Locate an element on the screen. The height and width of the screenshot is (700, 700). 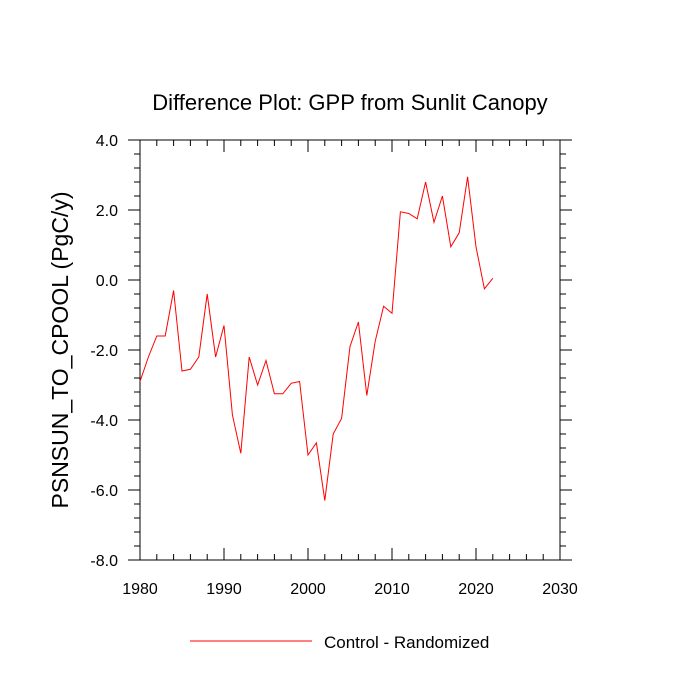
chart-title: Difference Plot: GPP from Sunlit Canopy is located at coordinates (349, 102).